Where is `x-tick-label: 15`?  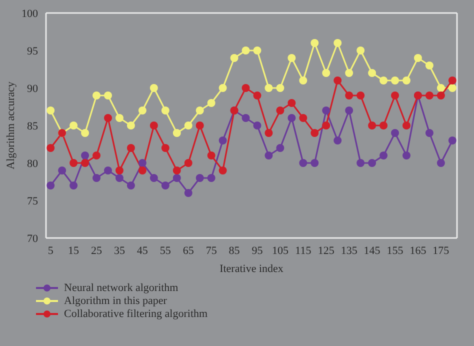 x-tick-label: 15 is located at coordinates (74, 250).